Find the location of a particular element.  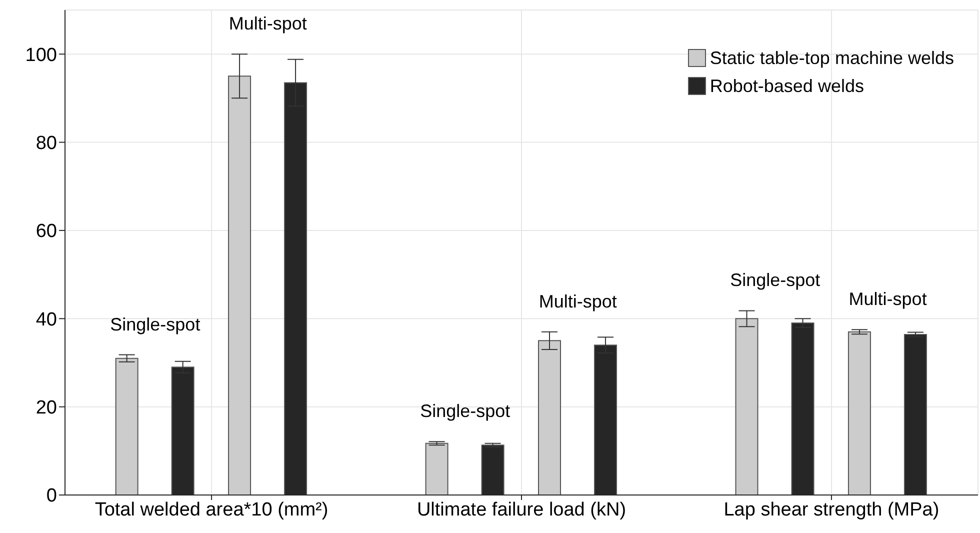

y-tick-label: 60 is located at coordinates (46, 231).